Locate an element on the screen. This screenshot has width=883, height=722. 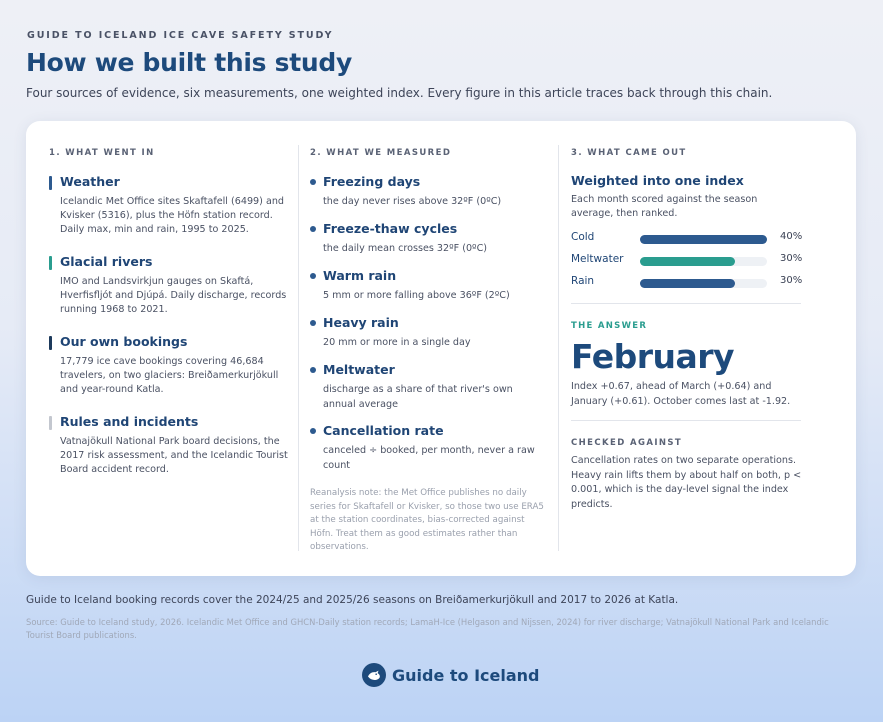
column-heading: 1. WHAT WENT IN is located at coordinates (102, 153).